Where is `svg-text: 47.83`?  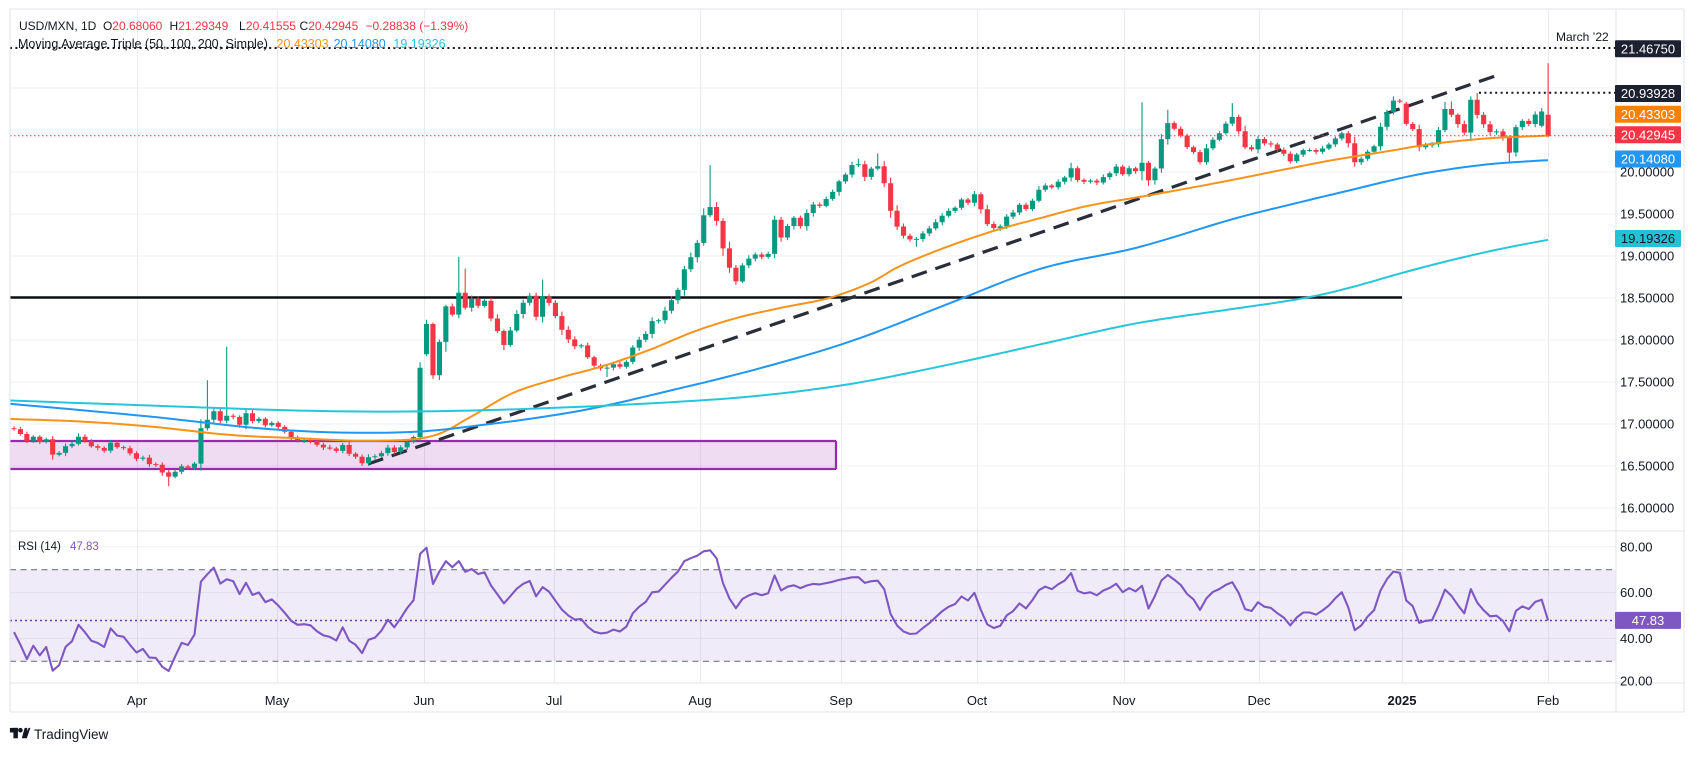
svg-text: 47.83 is located at coordinates (1648, 620).